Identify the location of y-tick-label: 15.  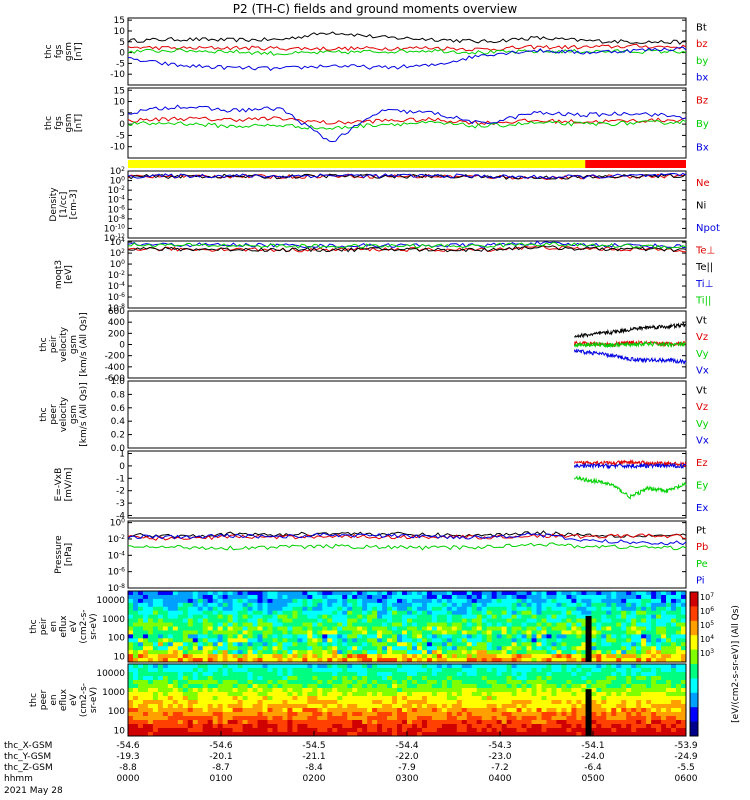
(119, 91).